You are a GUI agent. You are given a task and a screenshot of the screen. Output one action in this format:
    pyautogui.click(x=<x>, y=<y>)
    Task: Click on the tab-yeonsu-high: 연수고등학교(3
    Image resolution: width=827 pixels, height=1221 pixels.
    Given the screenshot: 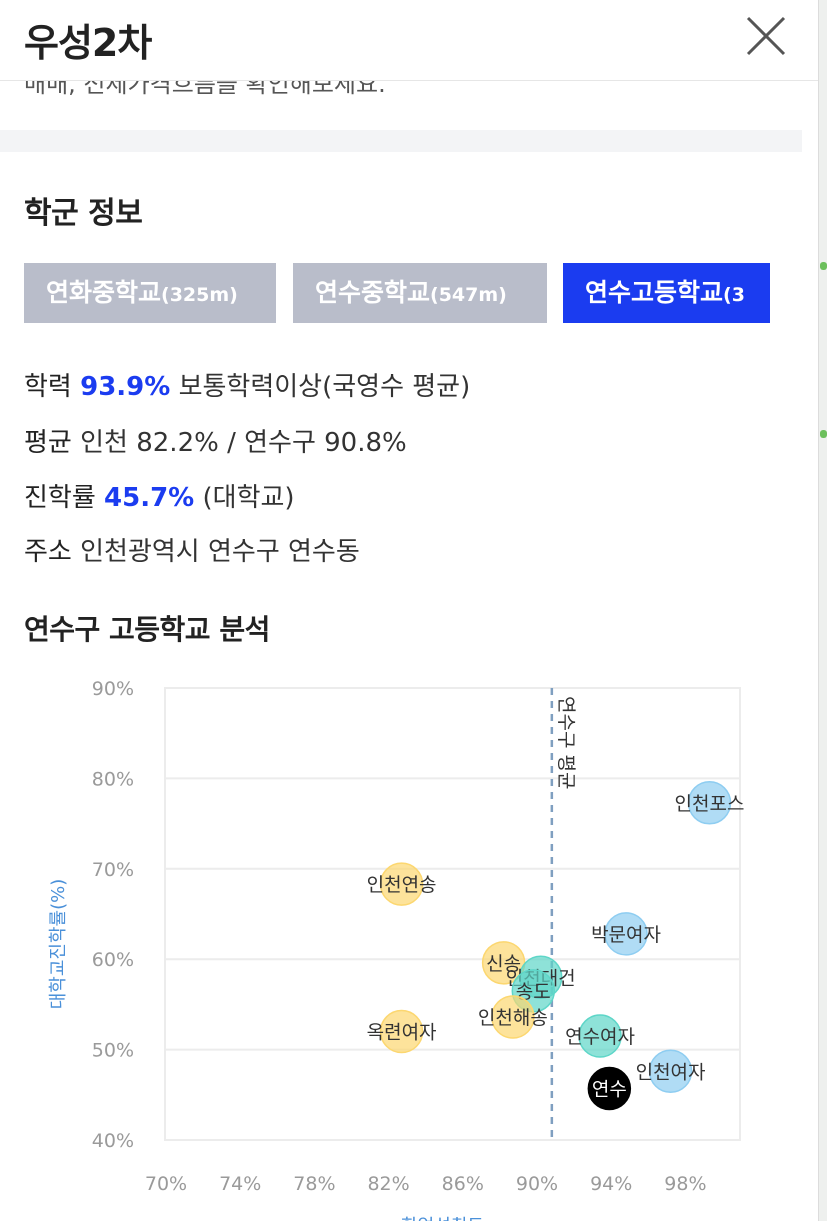 What is the action you would take?
    pyautogui.click(x=666, y=293)
    